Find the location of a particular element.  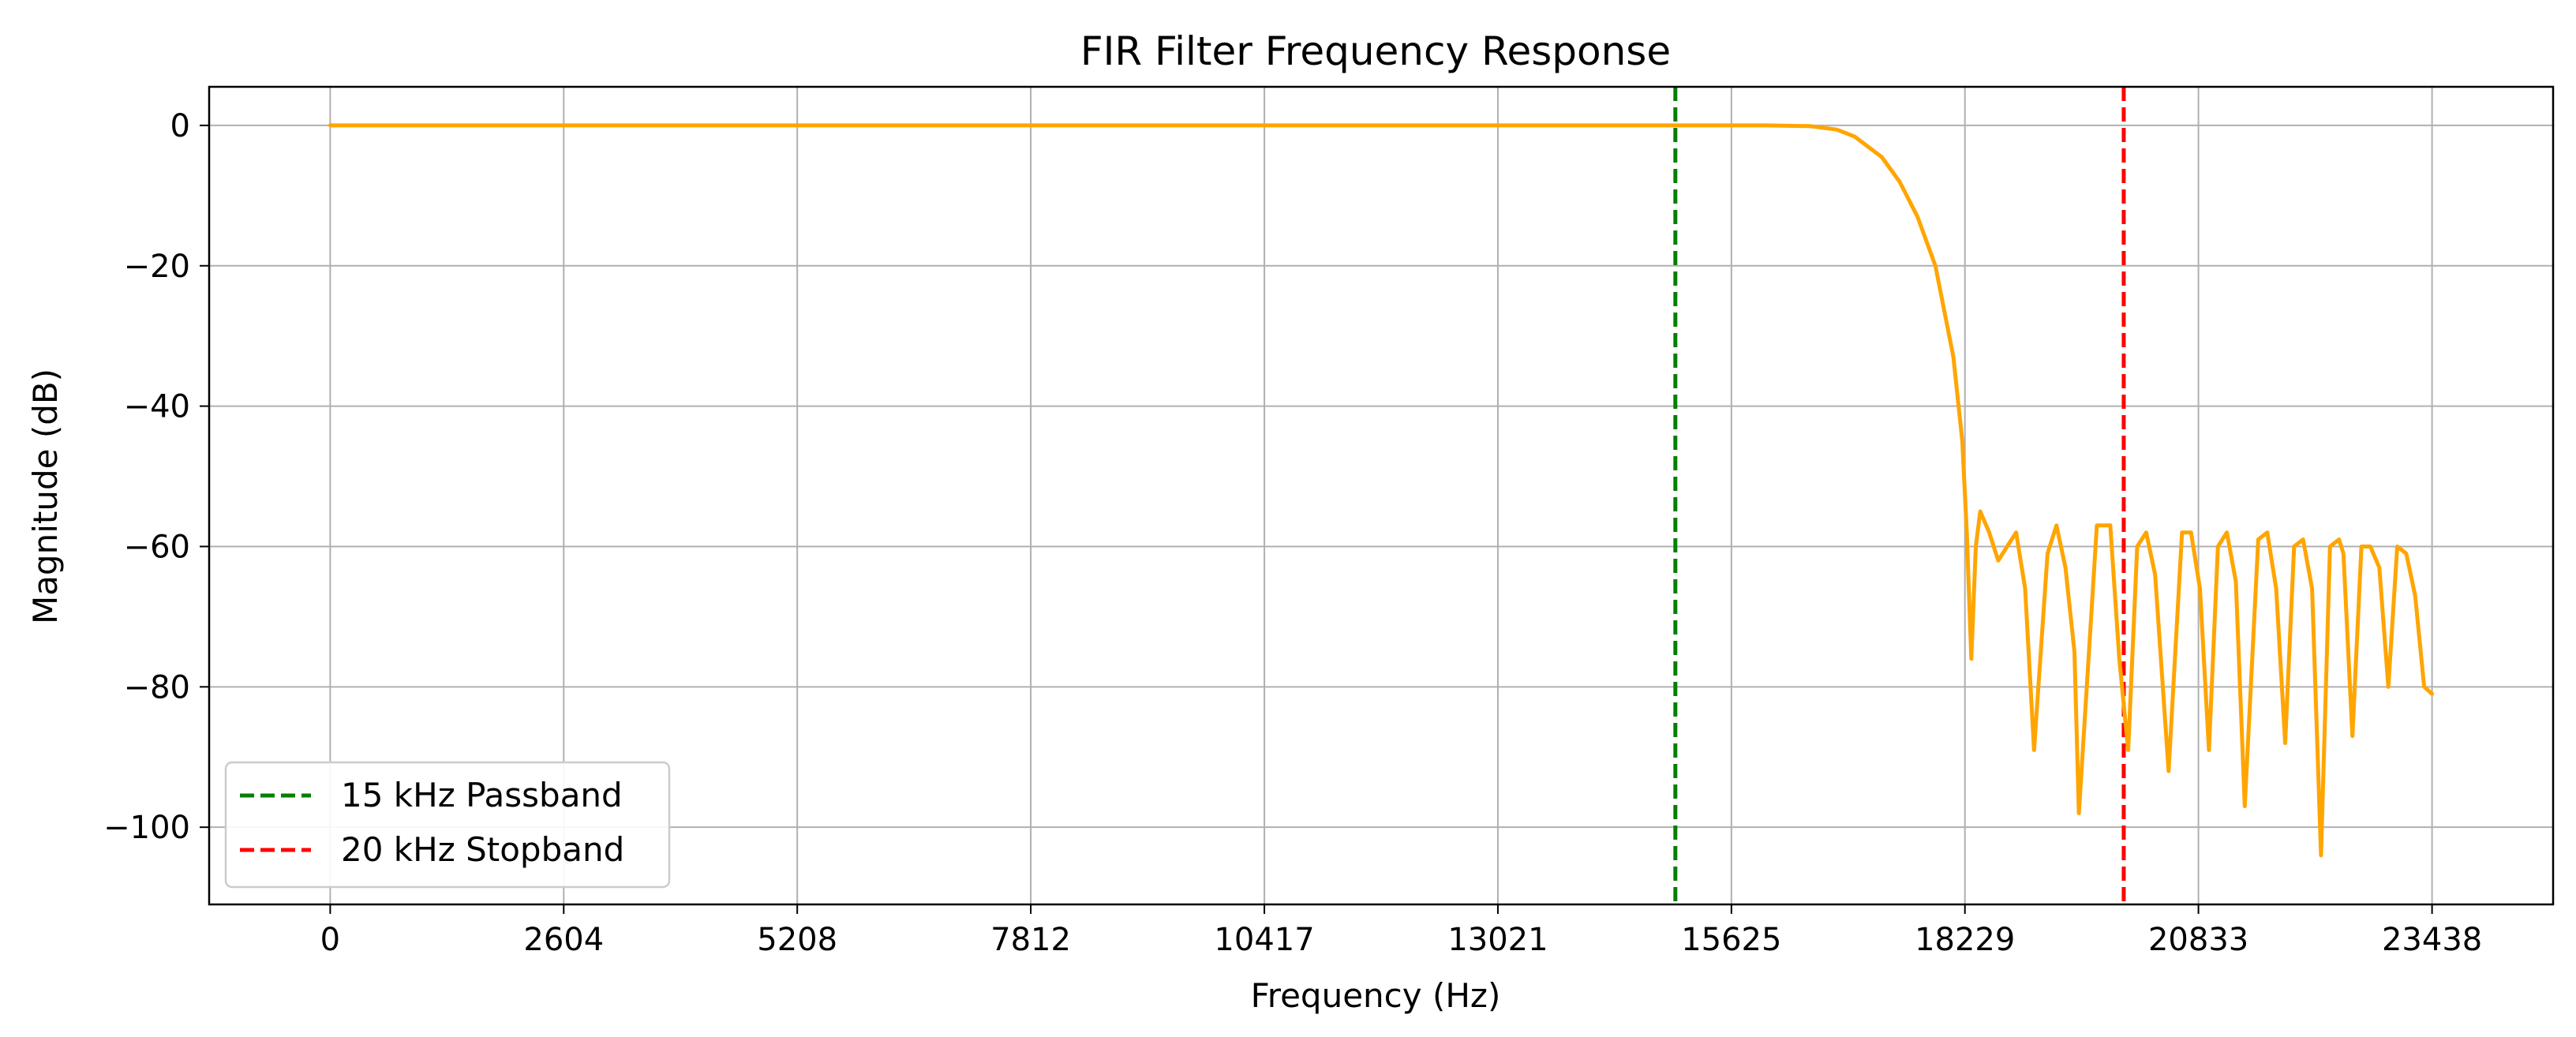

y-axis-ticks: 0 −20 −40 −60 −80 −100 is located at coordinates (156, 477).